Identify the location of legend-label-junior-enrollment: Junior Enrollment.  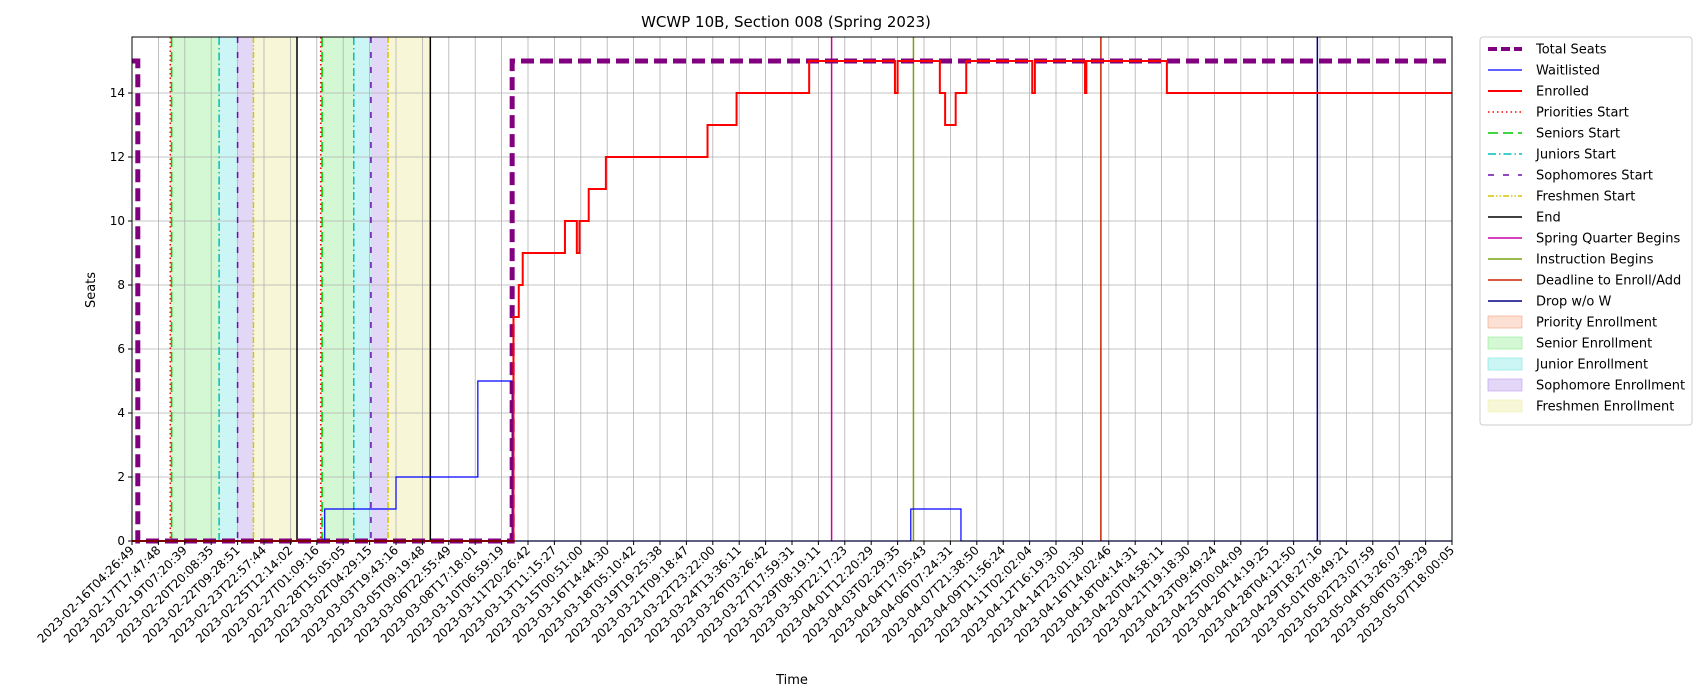
(1591, 365).